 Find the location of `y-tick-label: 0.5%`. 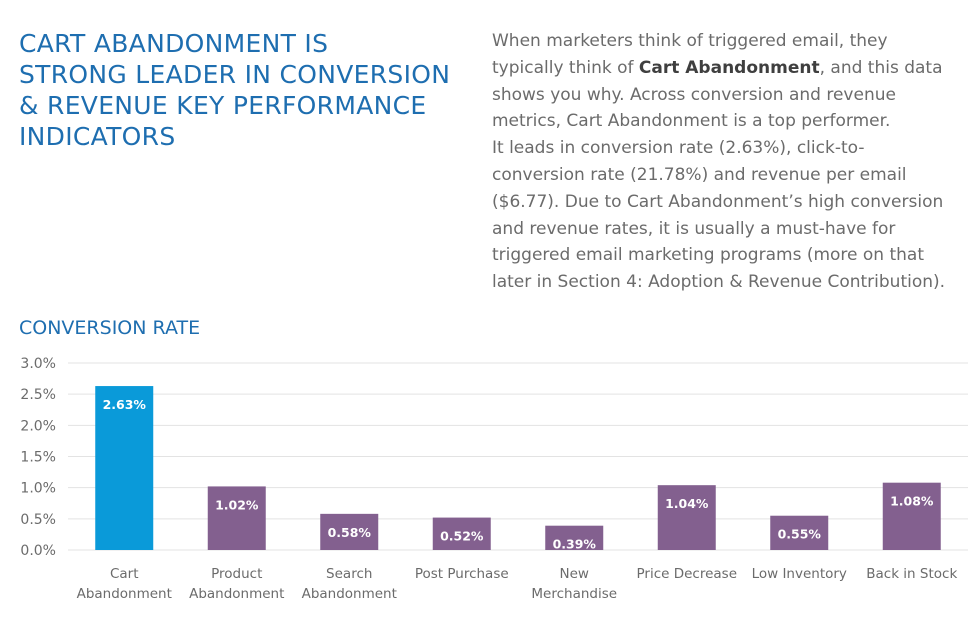

y-tick-label: 0.5% is located at coordinates (38, 520).